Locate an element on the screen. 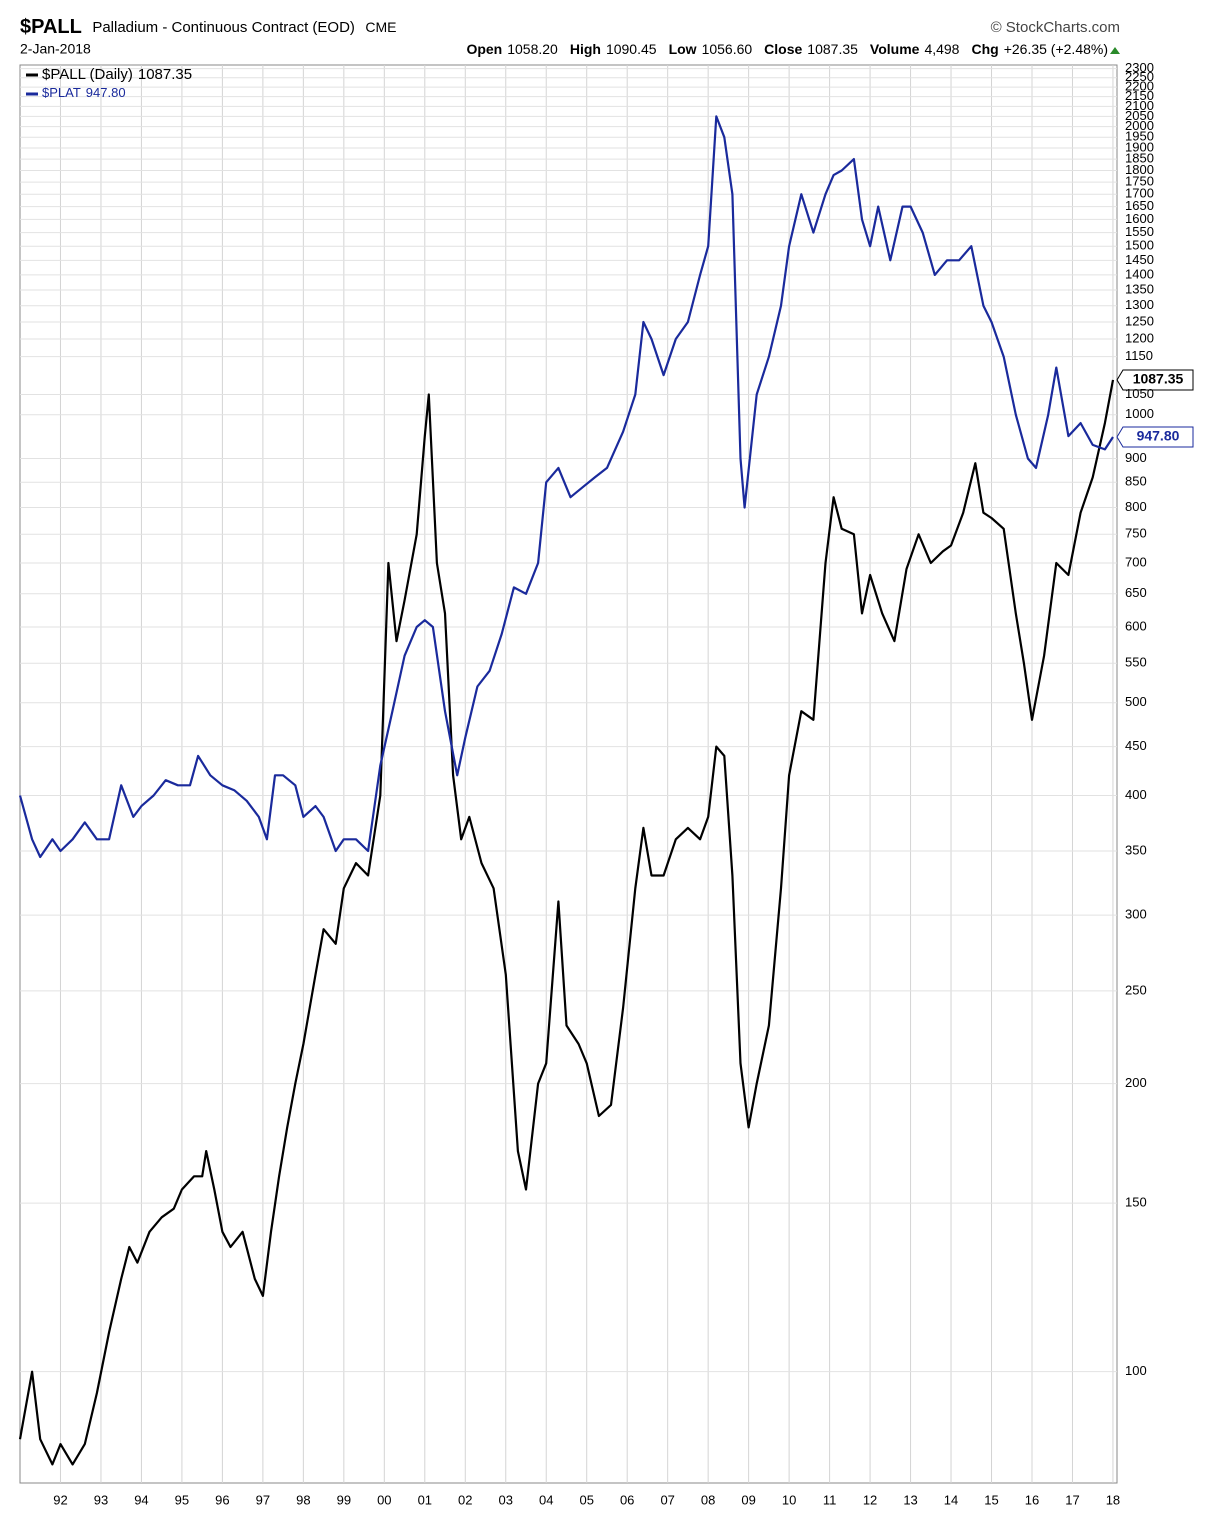  description: Palladium - Continuous Contract (EOD) is located at coordinates (223, 27).